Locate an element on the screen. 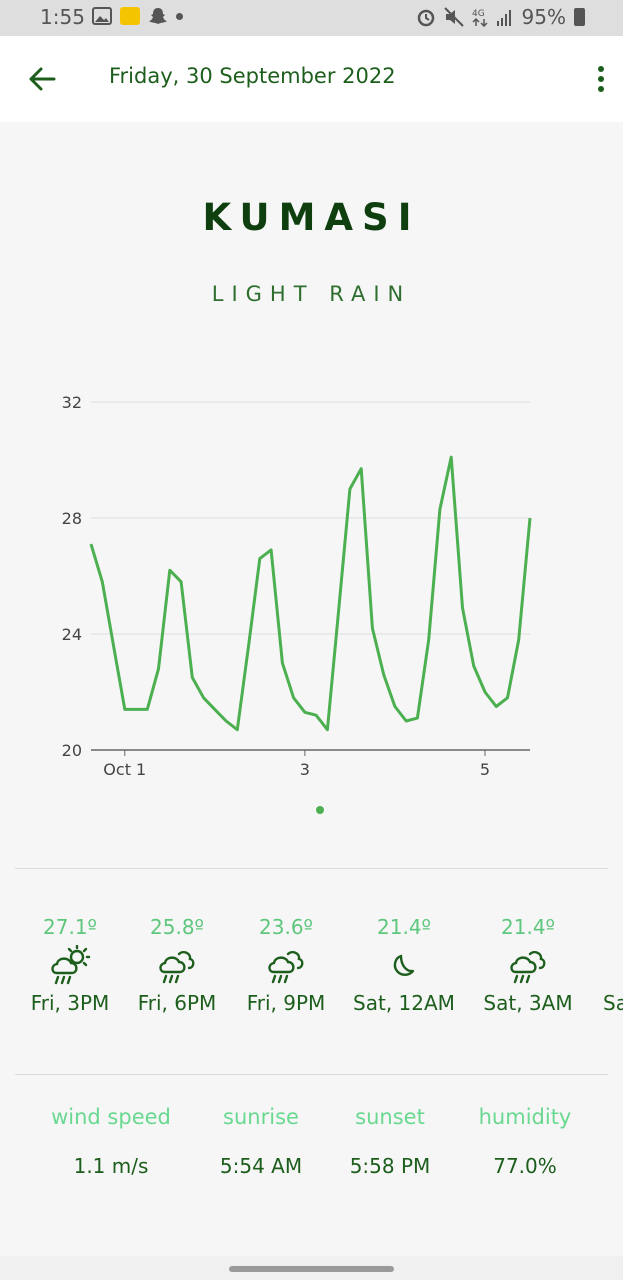  stat-sunset: sunset 5:58 PM is located at coordinates (390, 1139).